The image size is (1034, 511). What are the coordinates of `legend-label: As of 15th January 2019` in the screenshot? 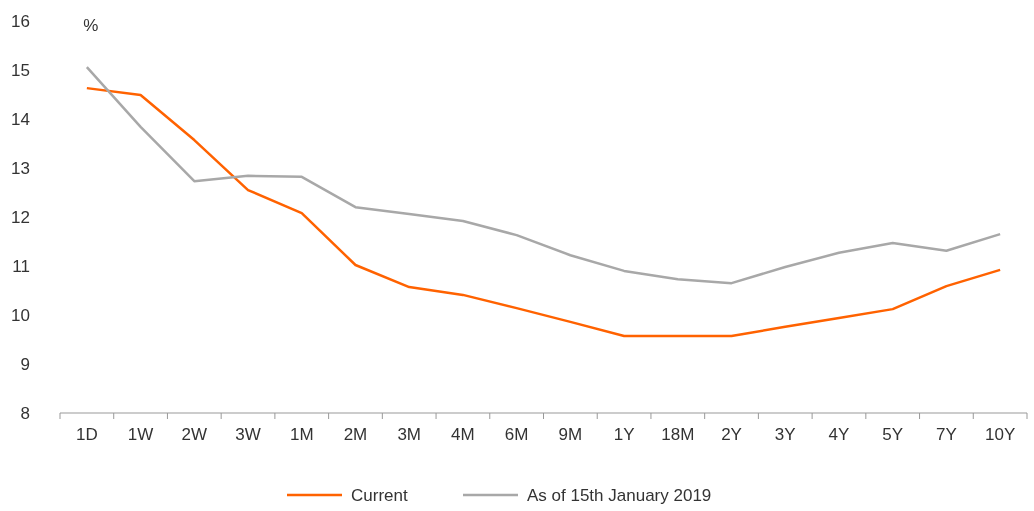 It's located at (619, 495).